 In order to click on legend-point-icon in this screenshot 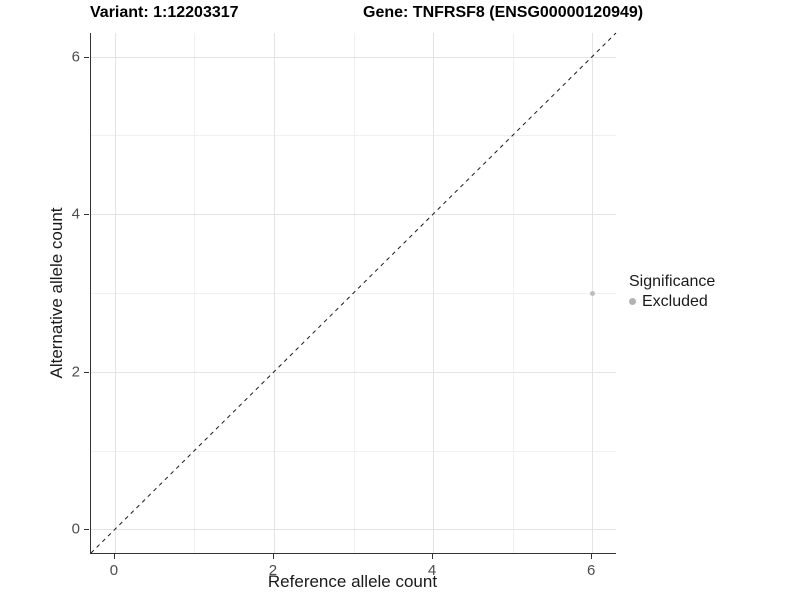, I will do `click(632, 301)`.